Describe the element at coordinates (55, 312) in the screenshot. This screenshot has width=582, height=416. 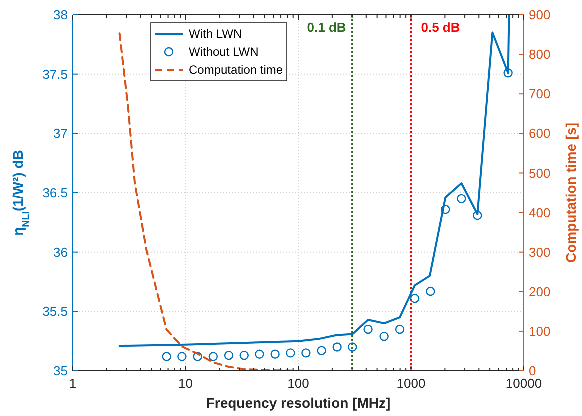
I see `y-tick-label: 35.5` at that location.